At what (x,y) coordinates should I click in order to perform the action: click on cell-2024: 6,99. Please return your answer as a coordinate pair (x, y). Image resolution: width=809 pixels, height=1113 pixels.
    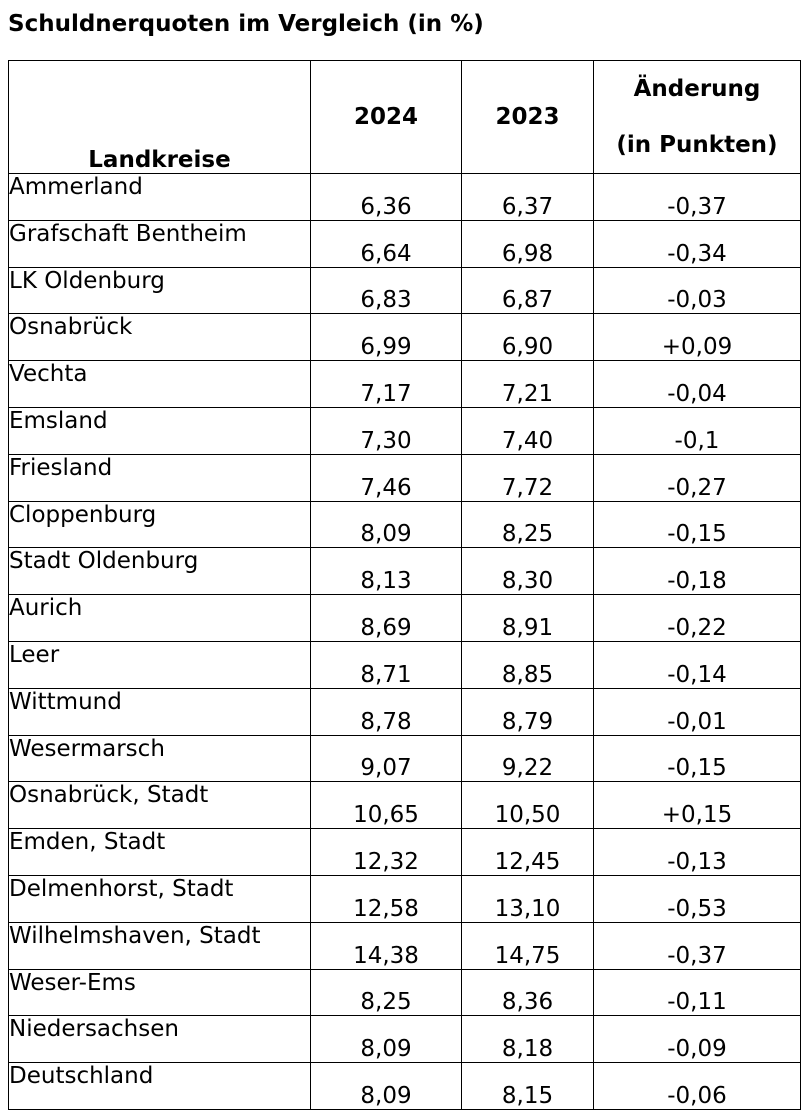
    Looking at the image, I should click on (386, 337).